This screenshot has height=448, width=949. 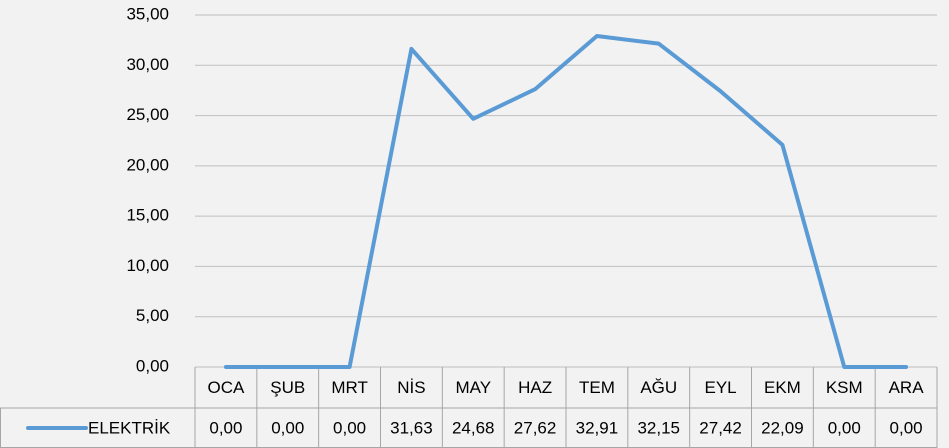 What do you see at coordinates (152, 315) in the screenshot?
I see `y-tick-label: 5,00` at bounding box center [152, 315].